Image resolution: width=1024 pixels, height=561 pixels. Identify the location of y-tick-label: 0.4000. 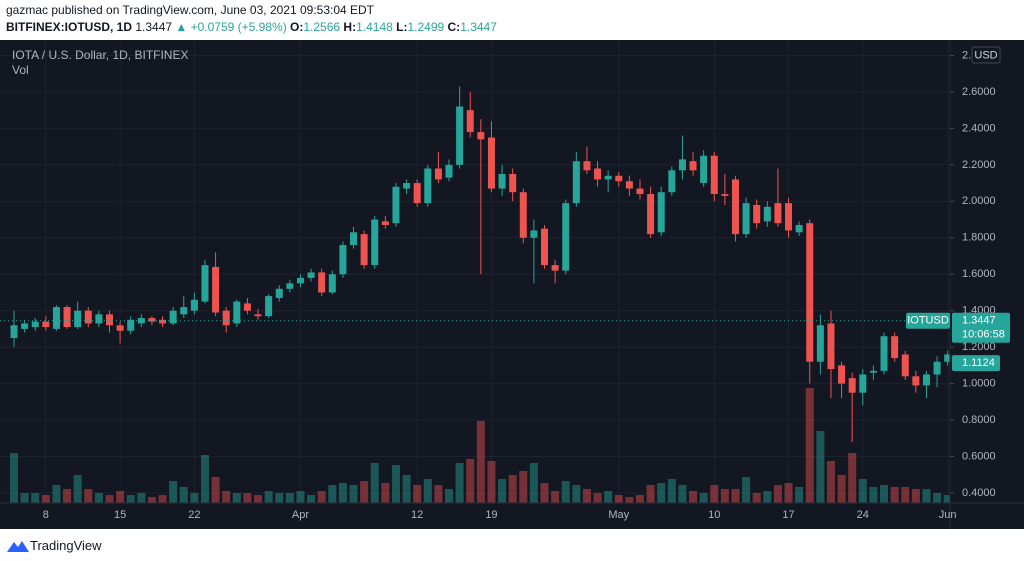
(979, 493).